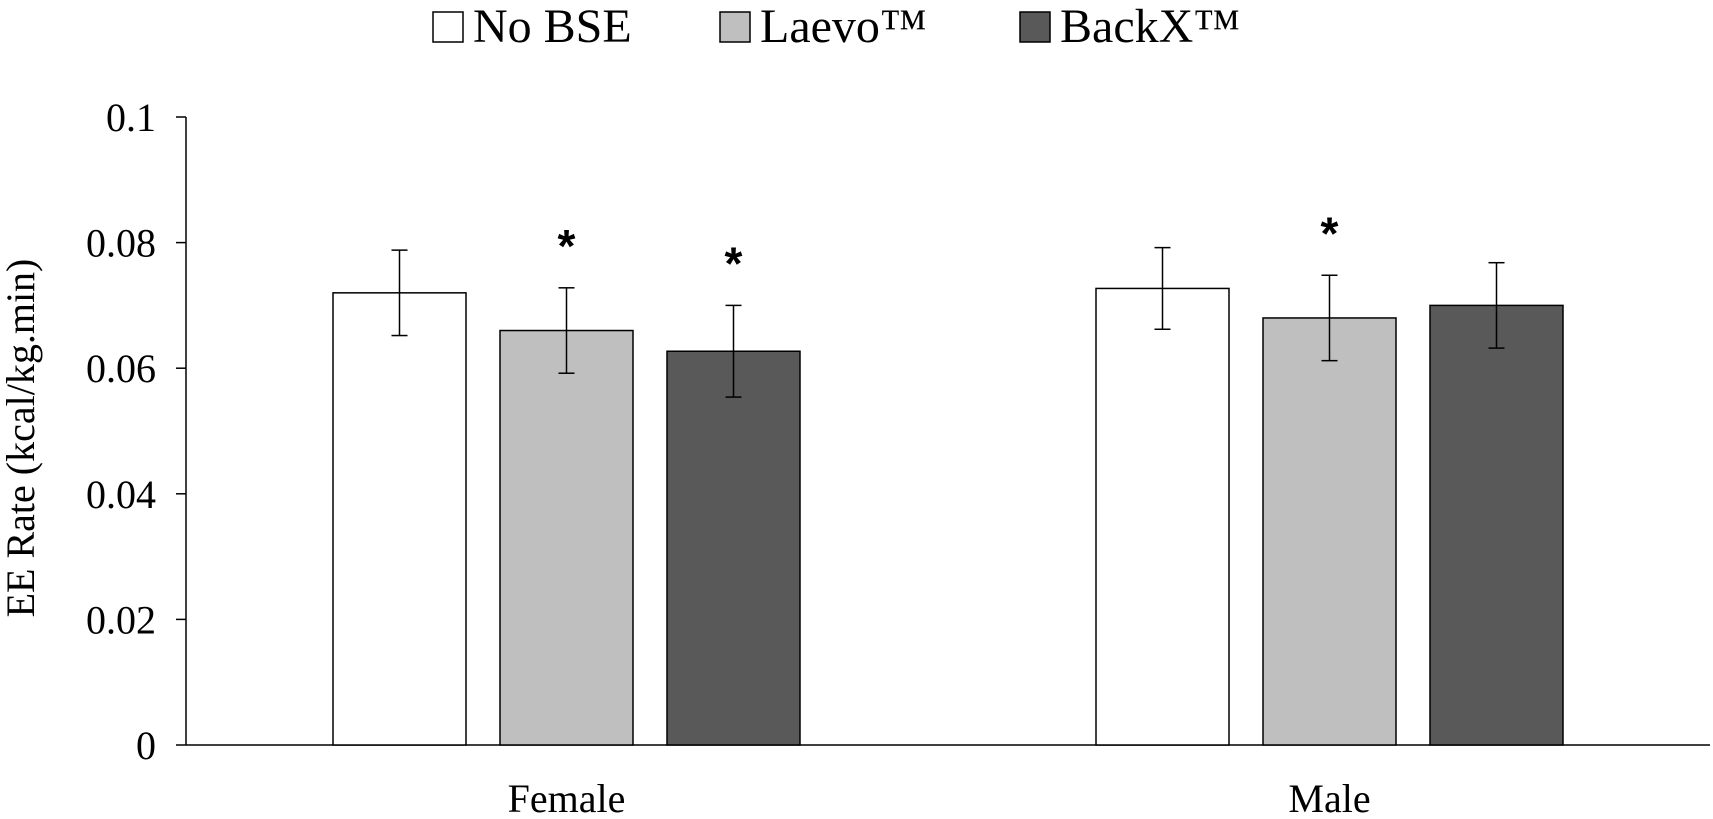 The height and width of the screenshot is (819, 1713). I want to click on legend: No BSE Laevo™ BackX™, so click(836, 26).